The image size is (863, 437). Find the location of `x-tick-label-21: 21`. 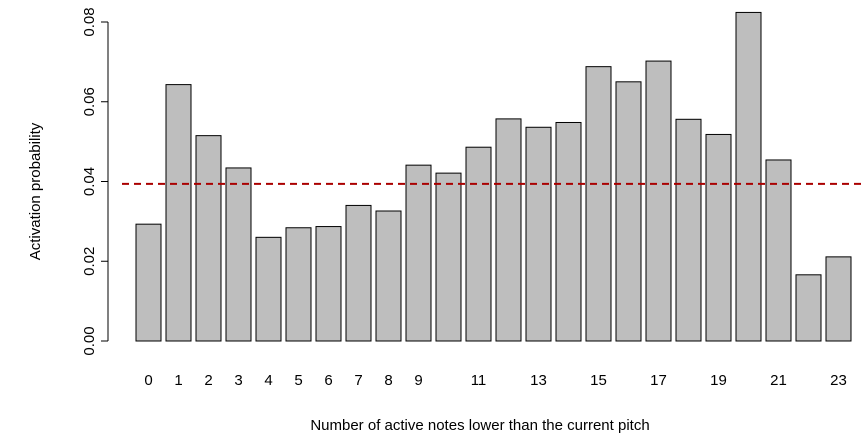

x-tick-label-21: 21 is located at coordinates (778, 380).